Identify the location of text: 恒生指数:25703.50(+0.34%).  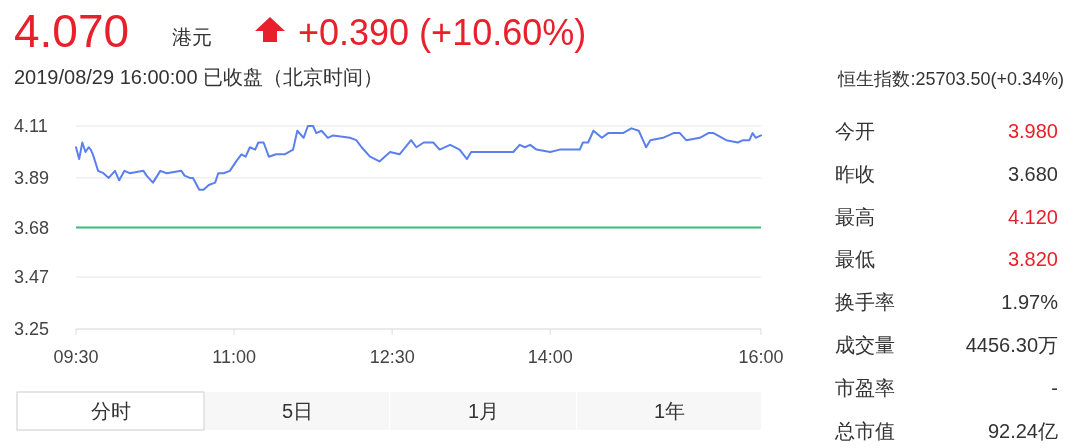
(950, 79).